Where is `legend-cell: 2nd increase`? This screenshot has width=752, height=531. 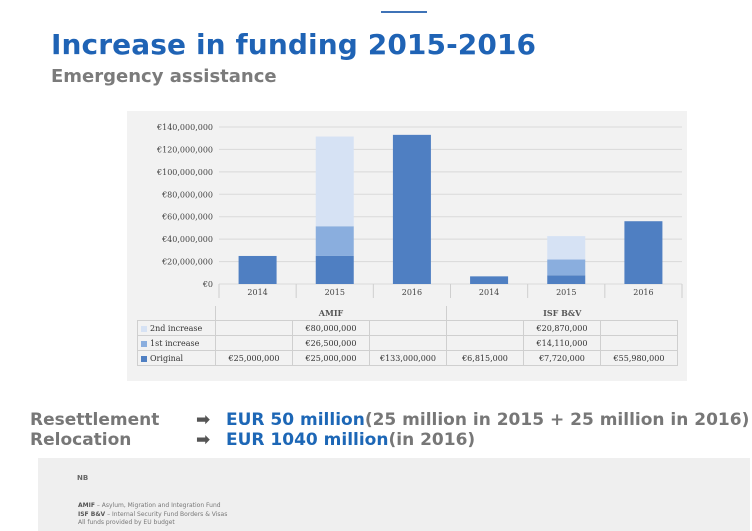 legend-cell: 2nd increase is located at coordinates (176, 328).